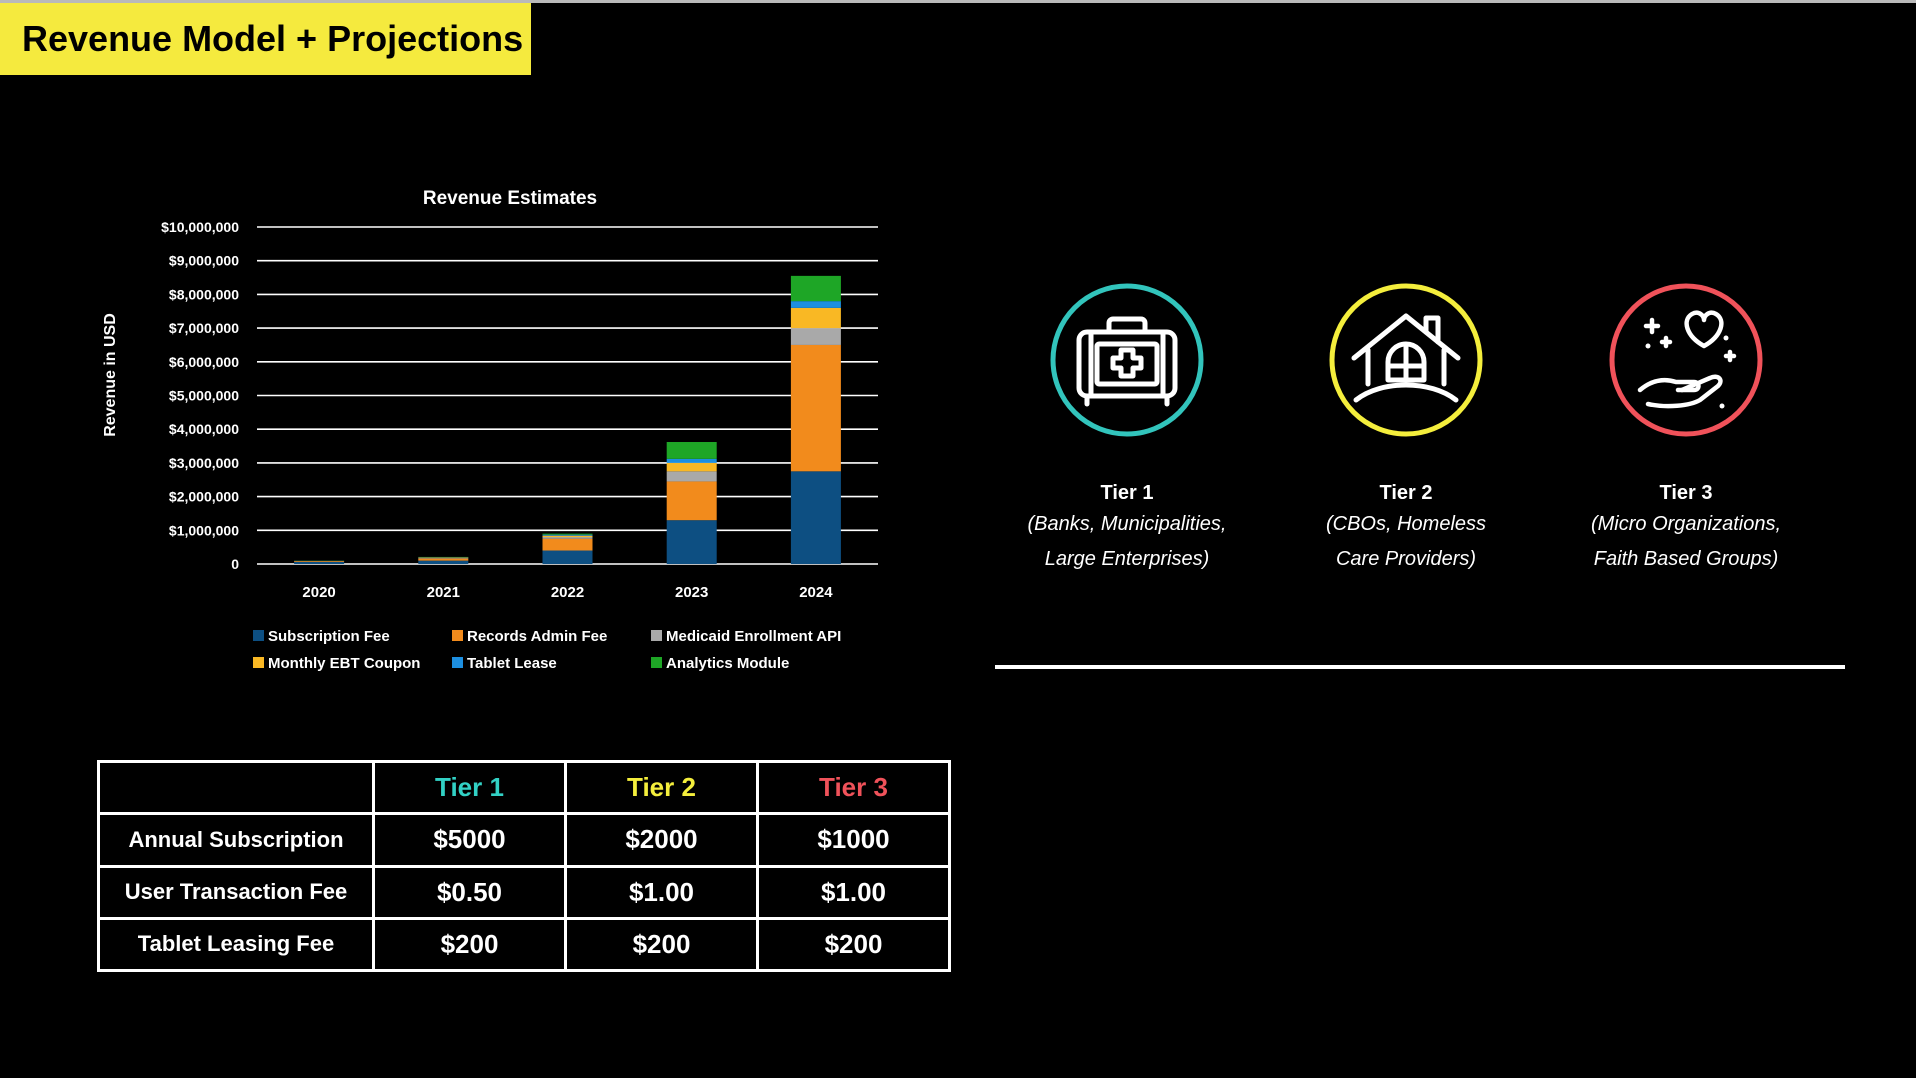  I want to click on section-divider, so click(1420, 667).